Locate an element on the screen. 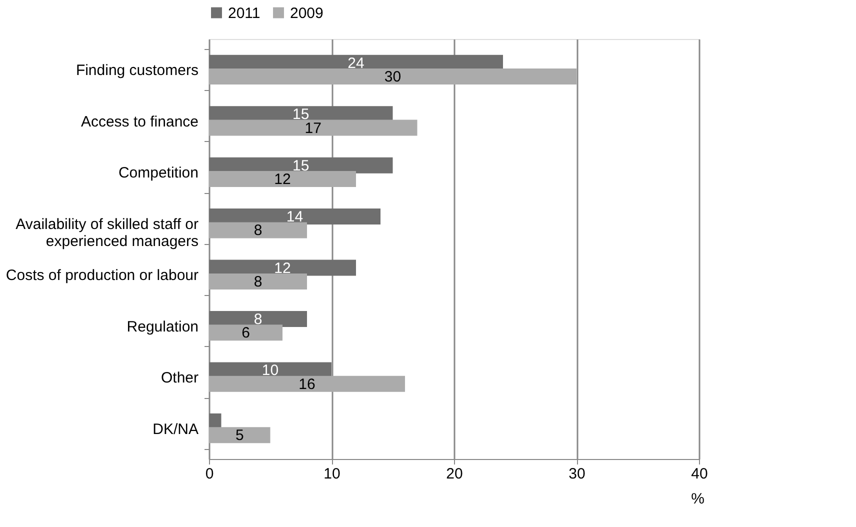 This screenshot has height=527, width=856. x-tick-label: 40 is located at coordinates (699, 474).